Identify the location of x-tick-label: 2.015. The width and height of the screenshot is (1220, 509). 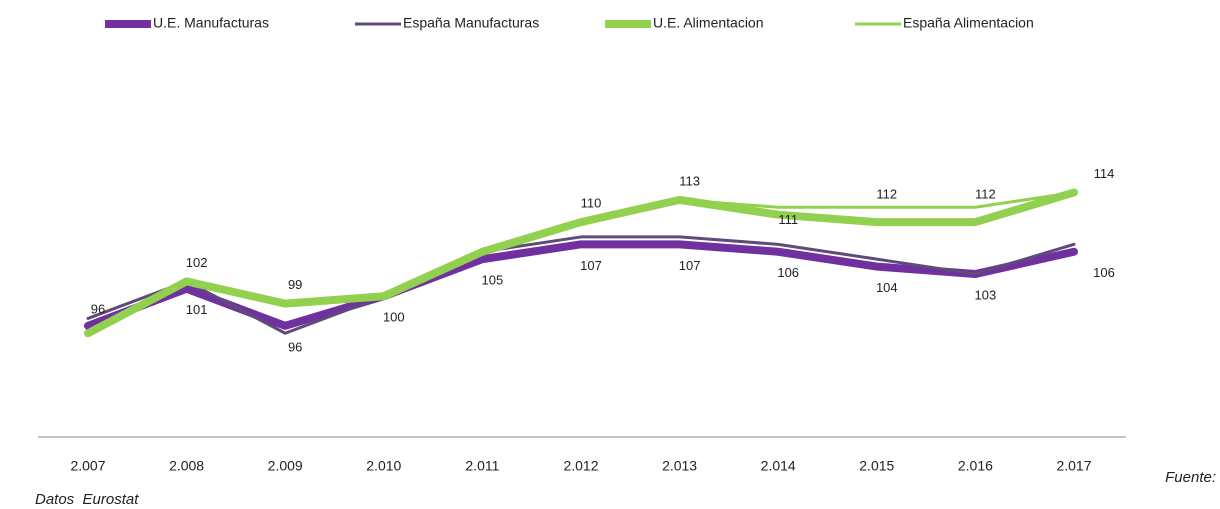
(876, 466).